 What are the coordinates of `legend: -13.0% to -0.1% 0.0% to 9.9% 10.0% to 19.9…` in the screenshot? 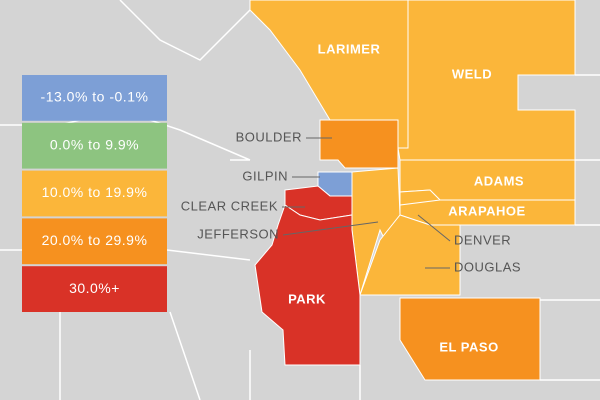 It's located at (94, 193).